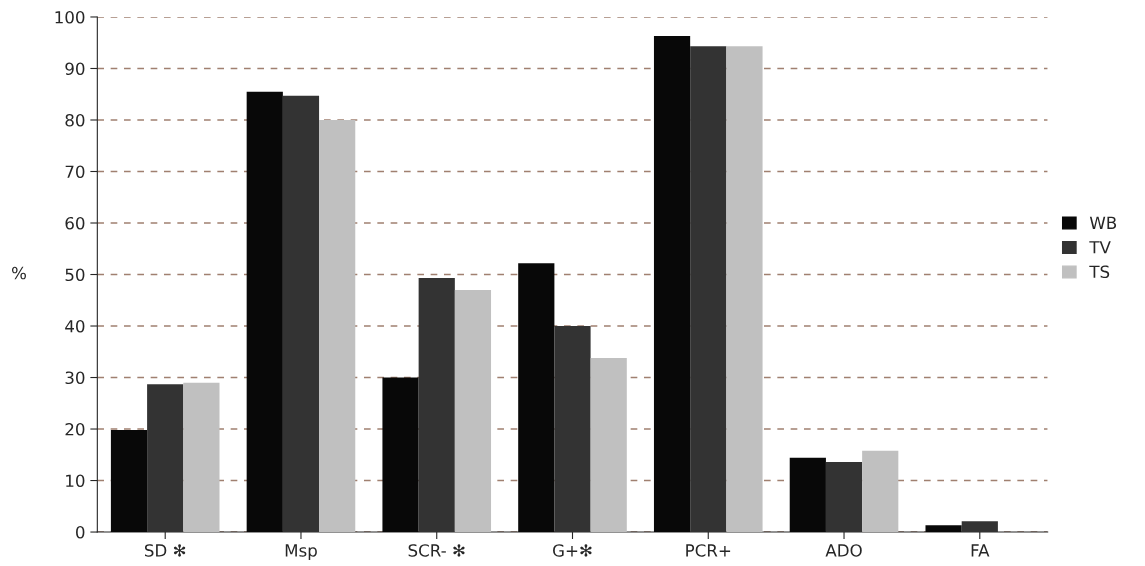 This screenshot has height=566, width=1145. Describe the element at coordinates (1100, 247) in the screenshot. I see `legend-label: TV` at that location.